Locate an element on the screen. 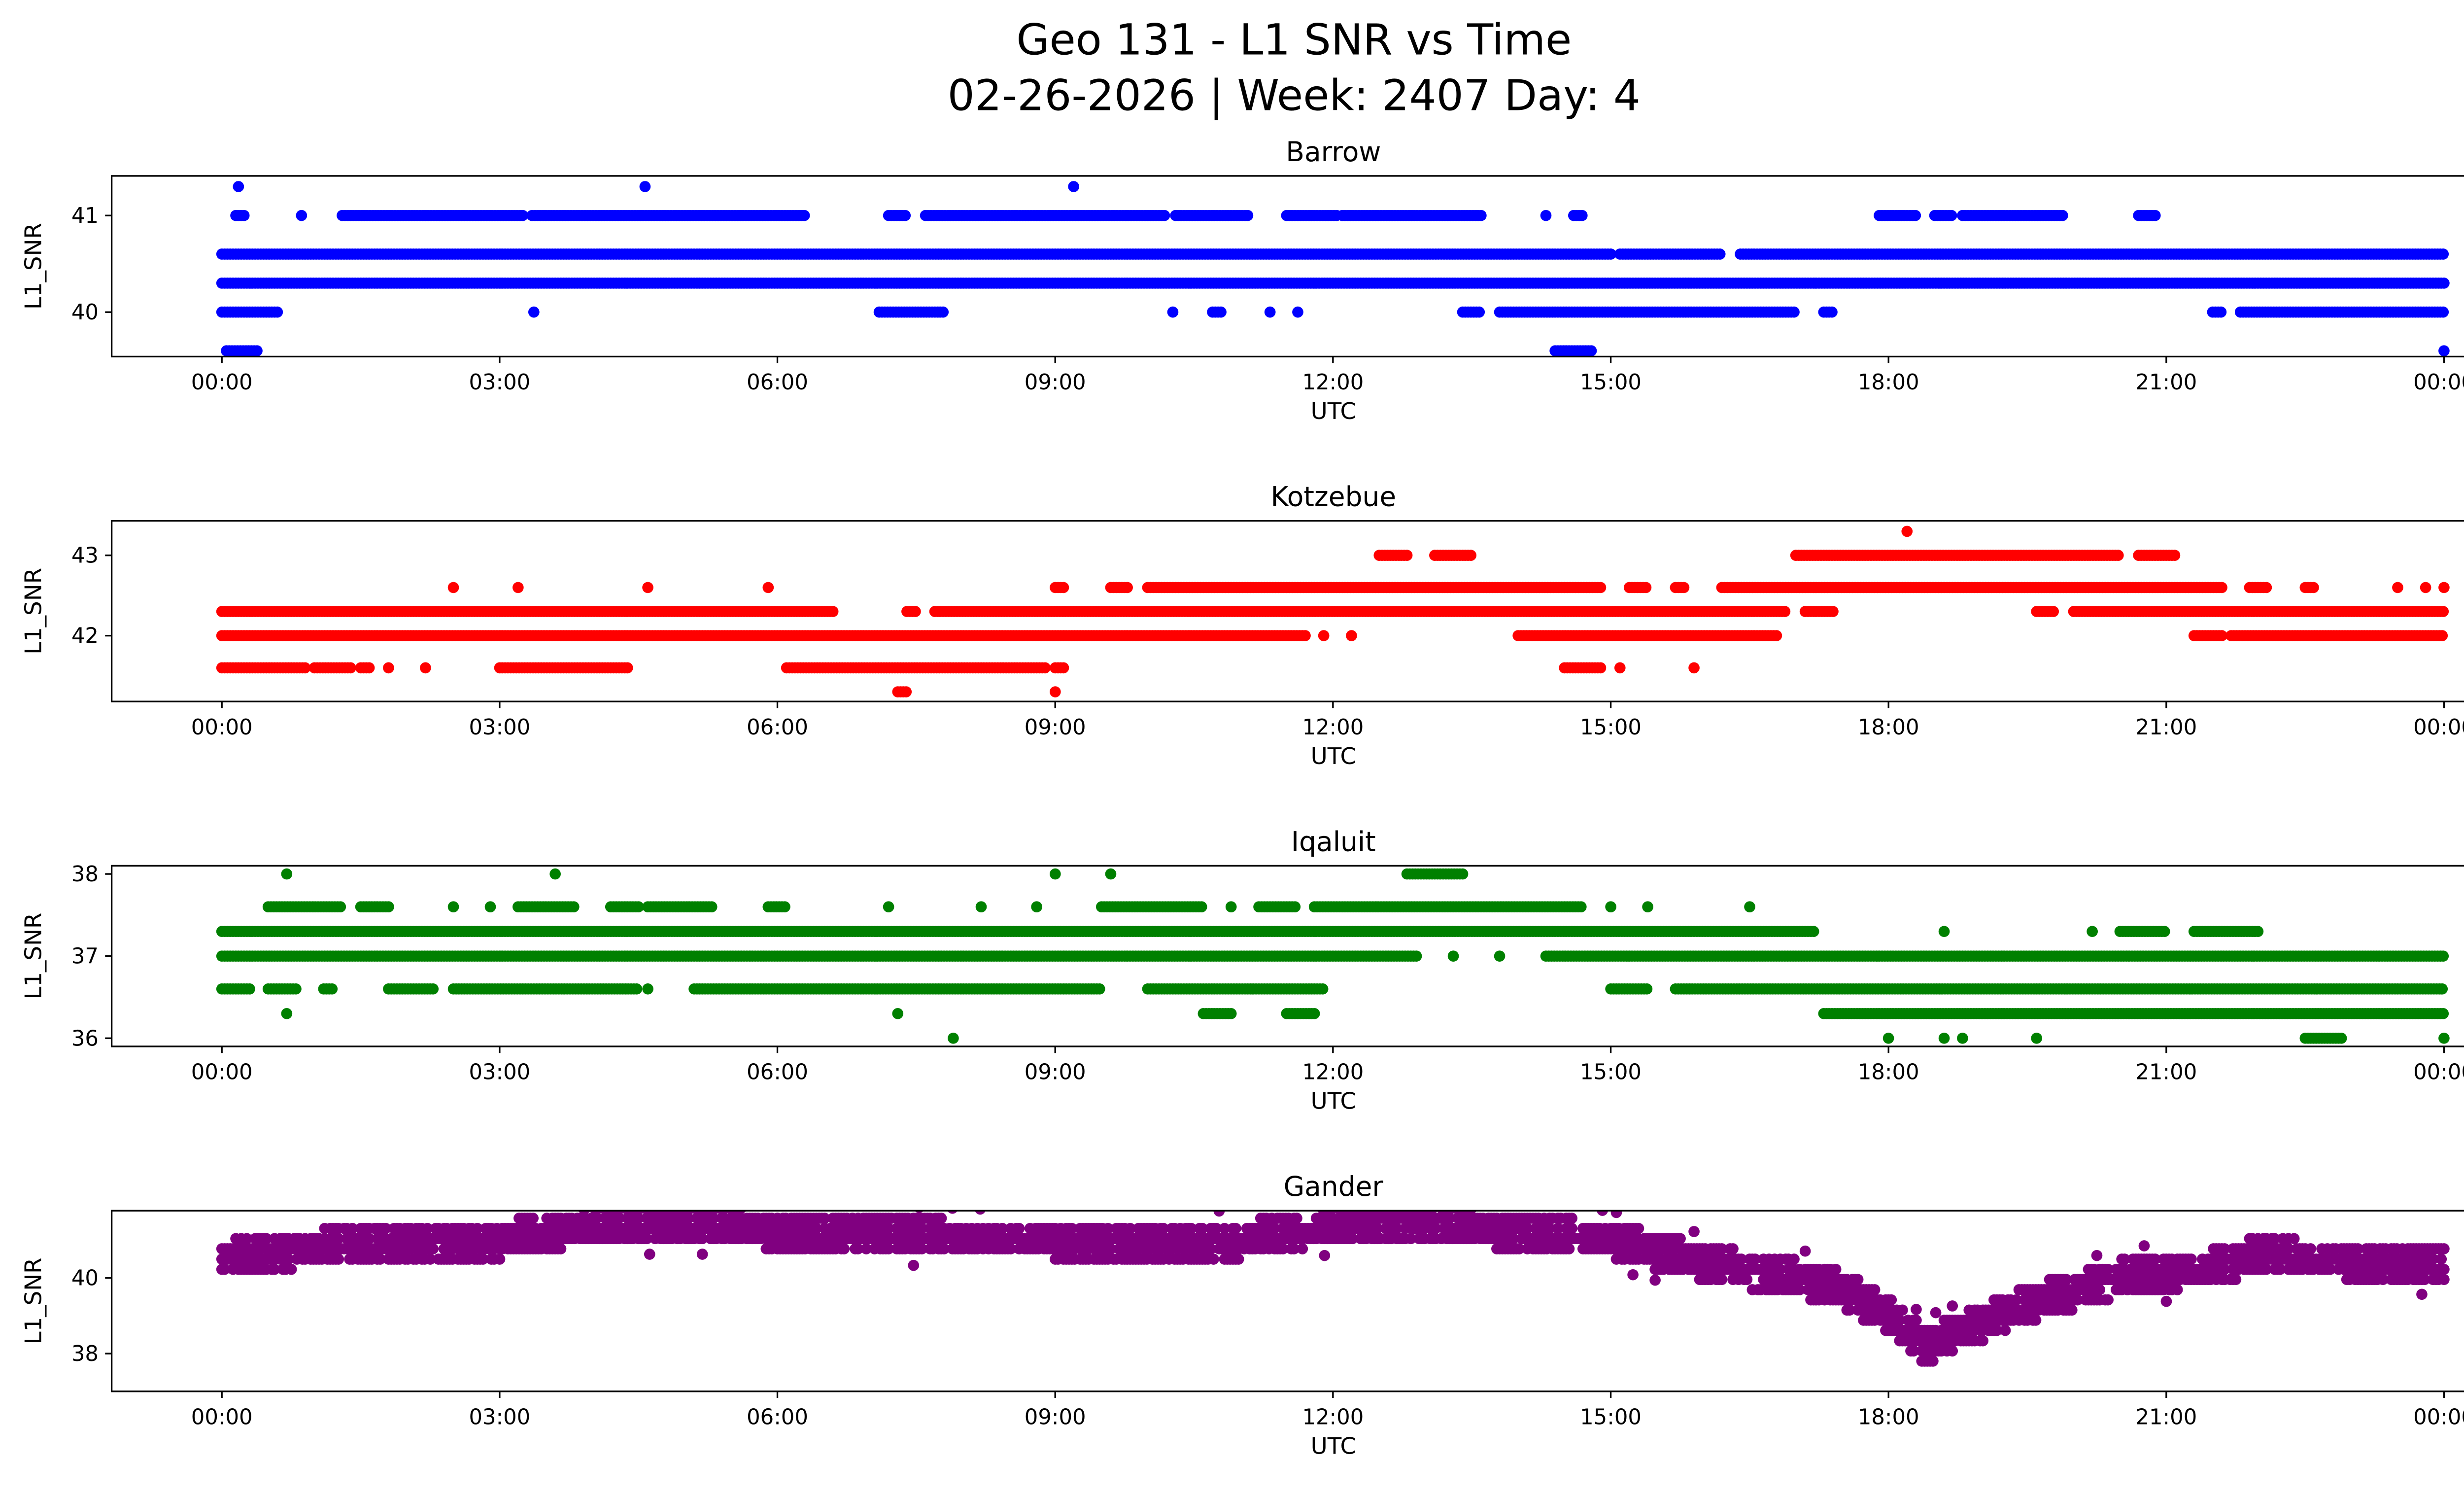 Image resolution: width=2464 pixels, height=1495 pixels. axes-frame is located at coordinates (1287, 266).